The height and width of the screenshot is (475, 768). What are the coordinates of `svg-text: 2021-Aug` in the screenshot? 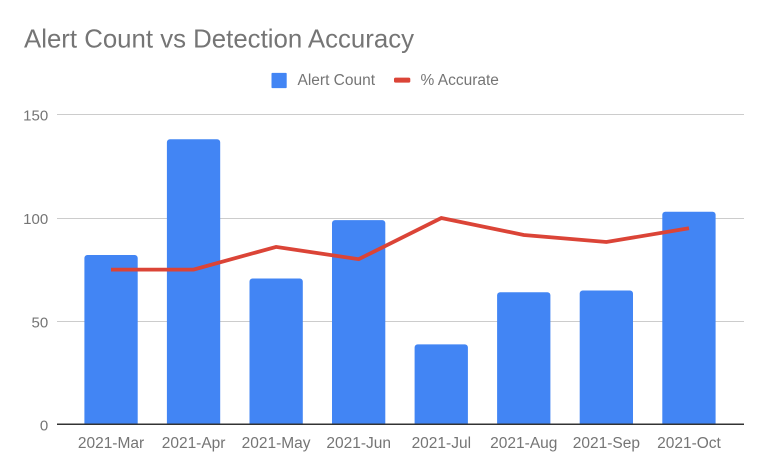 It's located at (523, 443).